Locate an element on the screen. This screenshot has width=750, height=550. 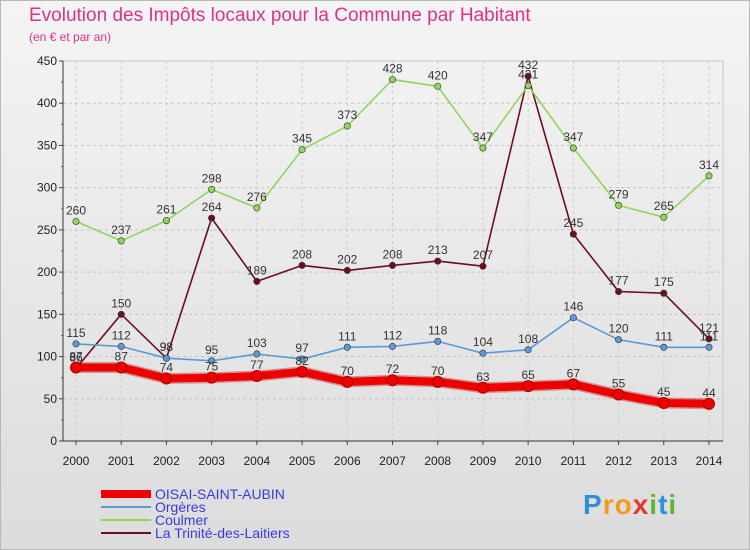
y-tick-label: 50 is located at coordinates (51, 399).